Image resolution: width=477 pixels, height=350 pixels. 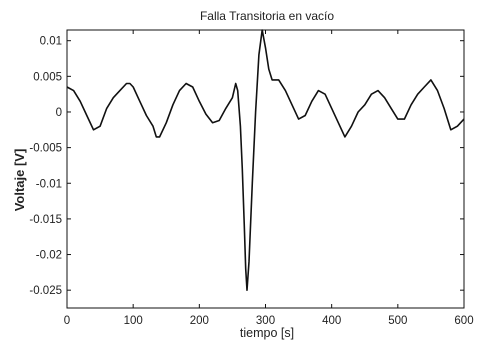 What do you see at coordinates (67, 321) in the screenshot?
I see `x-tick-label: 0` at bounding box center [67, 321].